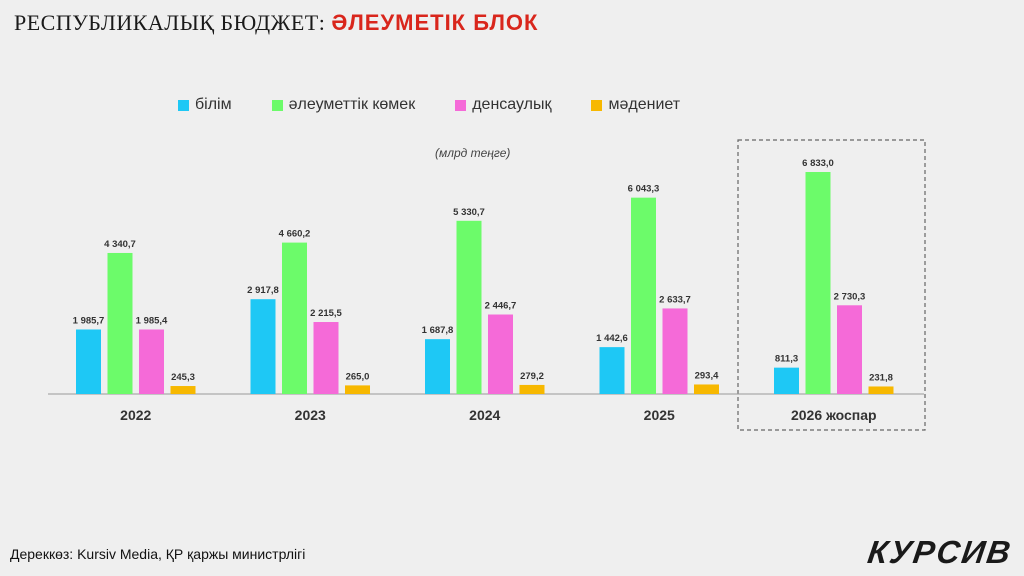 This screenshot has height=576, width=1024. What do you see at coordinates (435, 22) in the screenshot?
I see `title-accent: ӘЛЕУМЕТІК БЛОК` at bounding box center [435, 22].